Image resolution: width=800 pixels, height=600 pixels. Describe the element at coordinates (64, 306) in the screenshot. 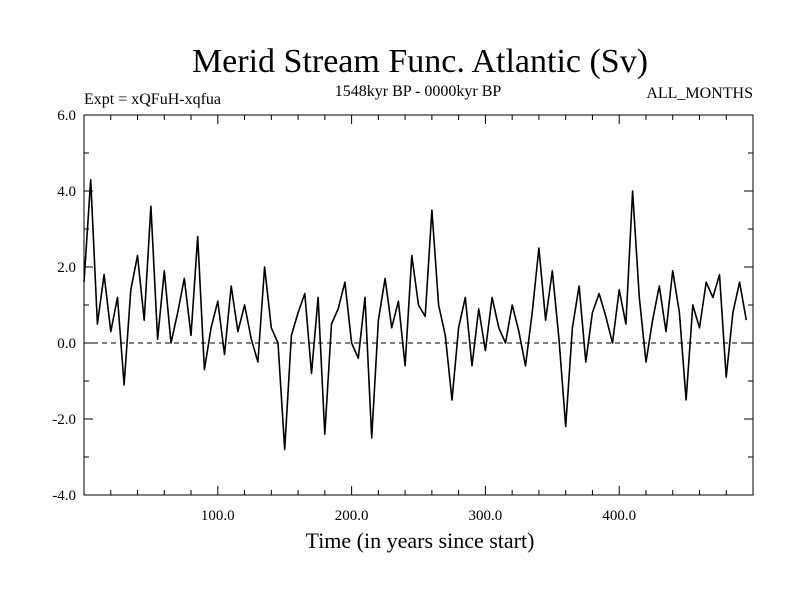

I see `y-tick-labels: -4.0 -2.0 0.0 2.0 4.0 6.0` at that location.